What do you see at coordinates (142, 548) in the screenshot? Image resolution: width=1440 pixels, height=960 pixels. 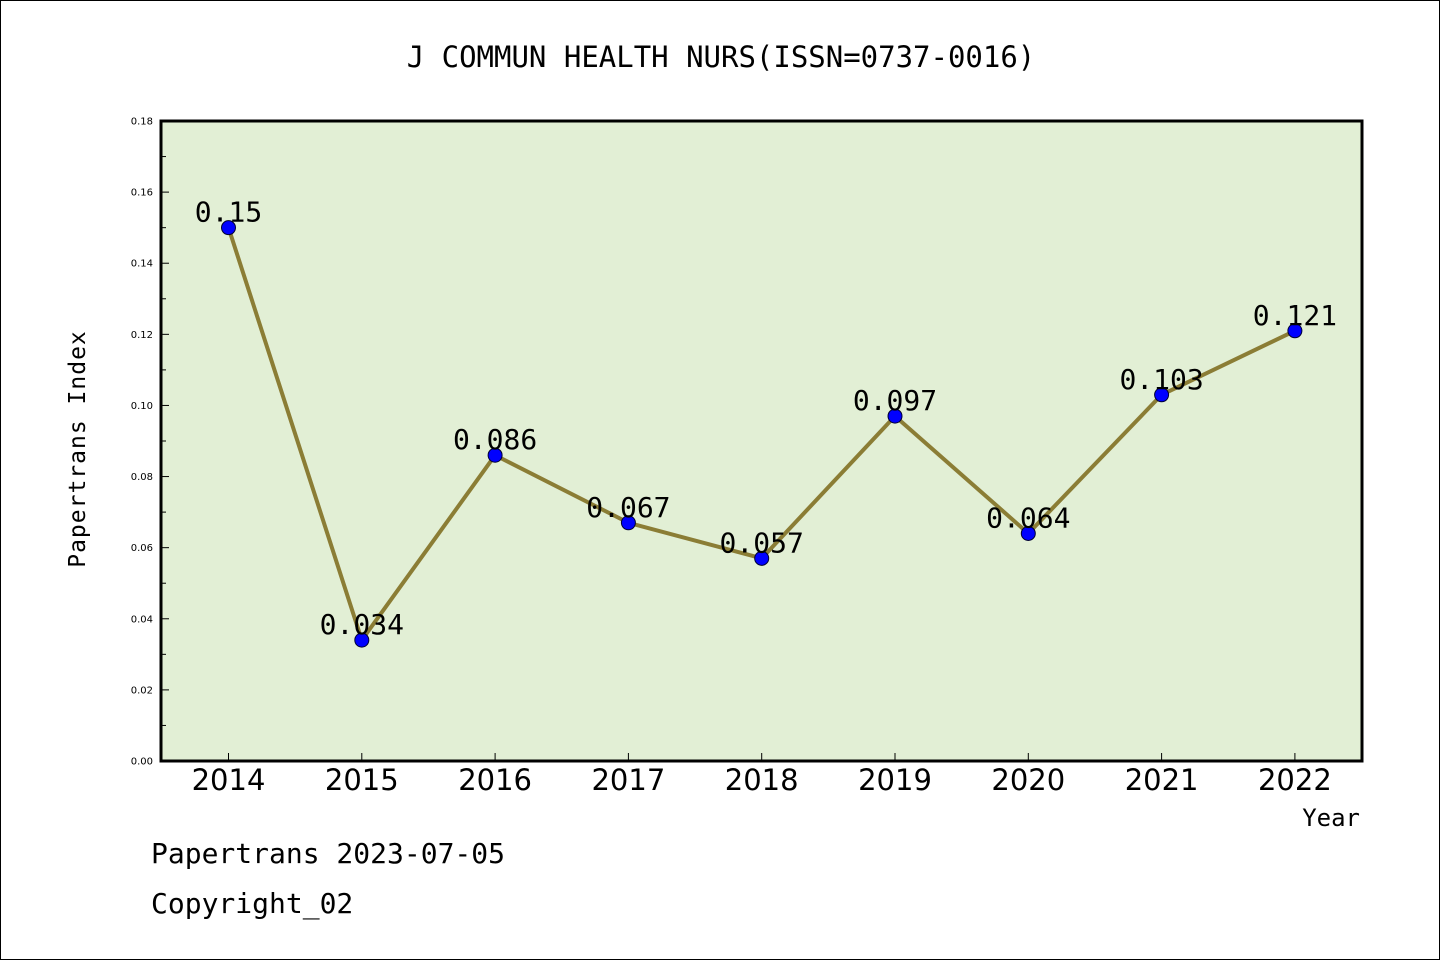 I see `y-tick-label: 0.06` at bounding box center [142, 548].